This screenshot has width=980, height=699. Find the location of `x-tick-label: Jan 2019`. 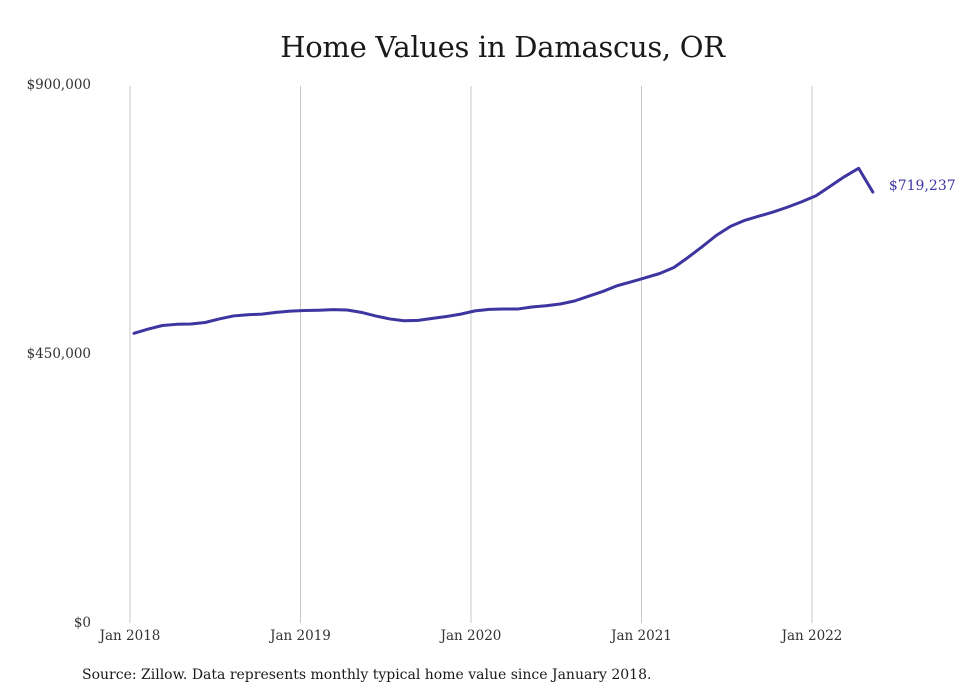

x-tick-label: Jan 2019 is located at coordinates (299, 636).